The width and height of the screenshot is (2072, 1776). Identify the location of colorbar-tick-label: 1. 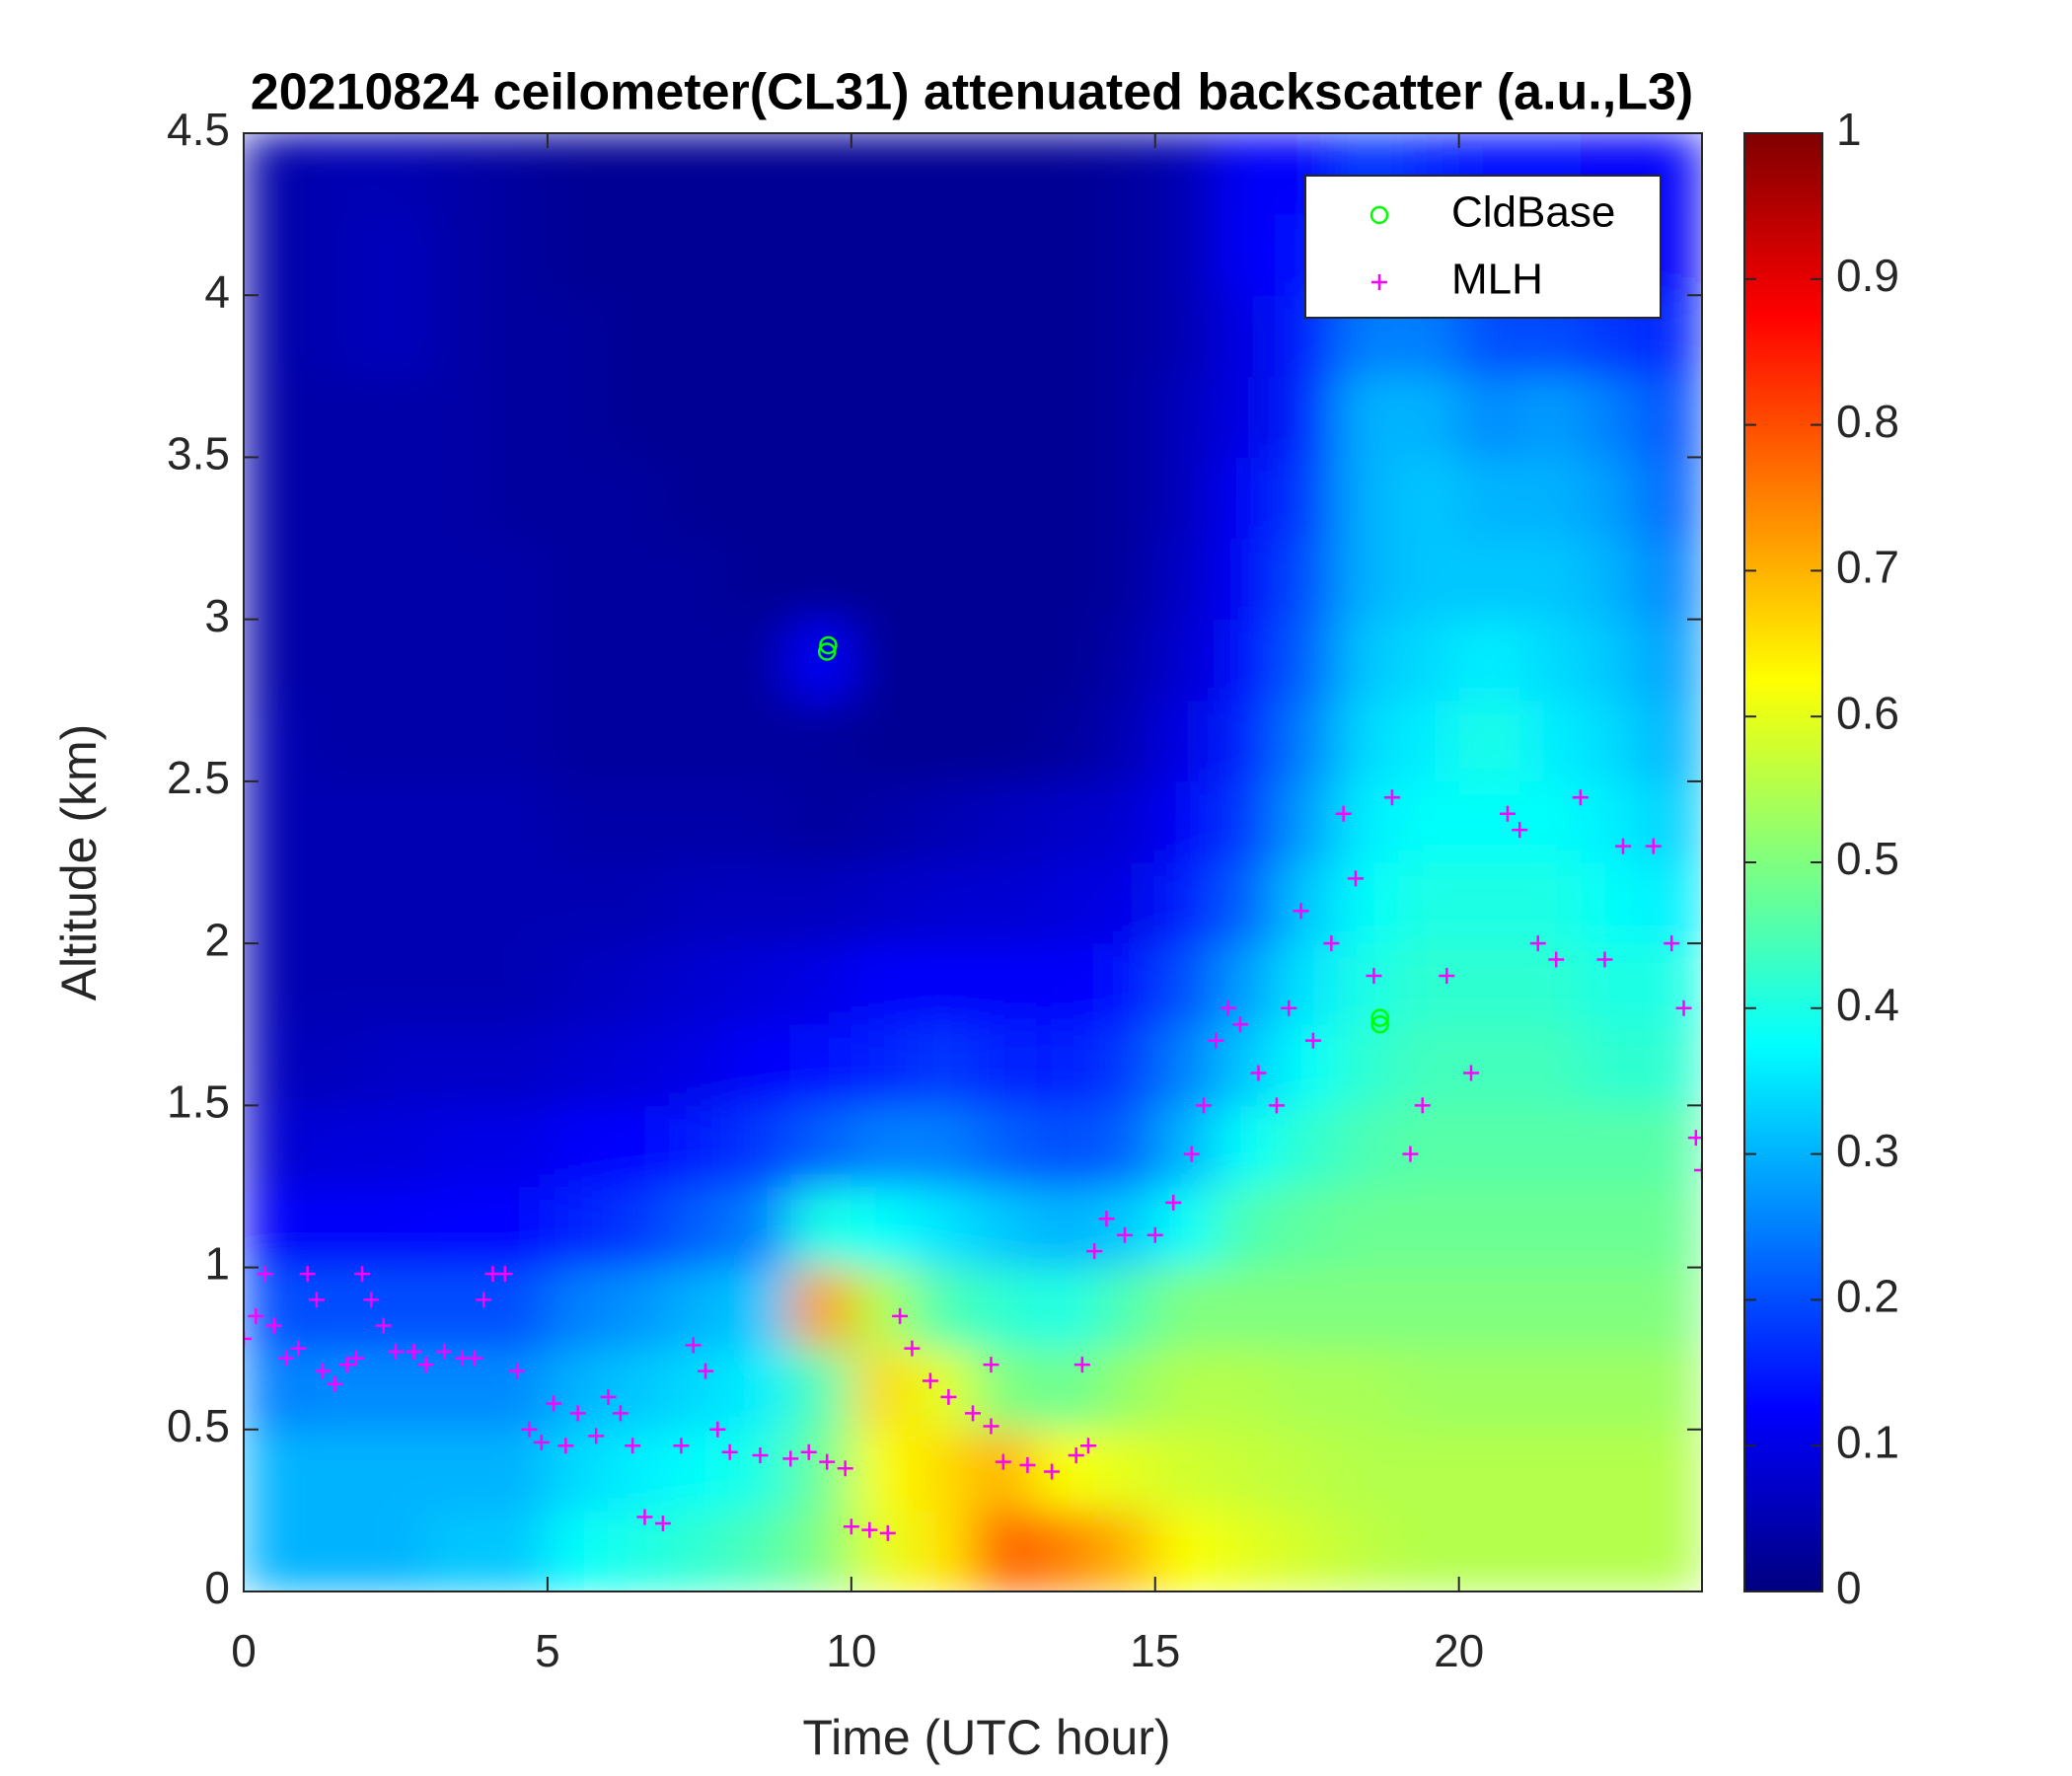
(1849, 129).